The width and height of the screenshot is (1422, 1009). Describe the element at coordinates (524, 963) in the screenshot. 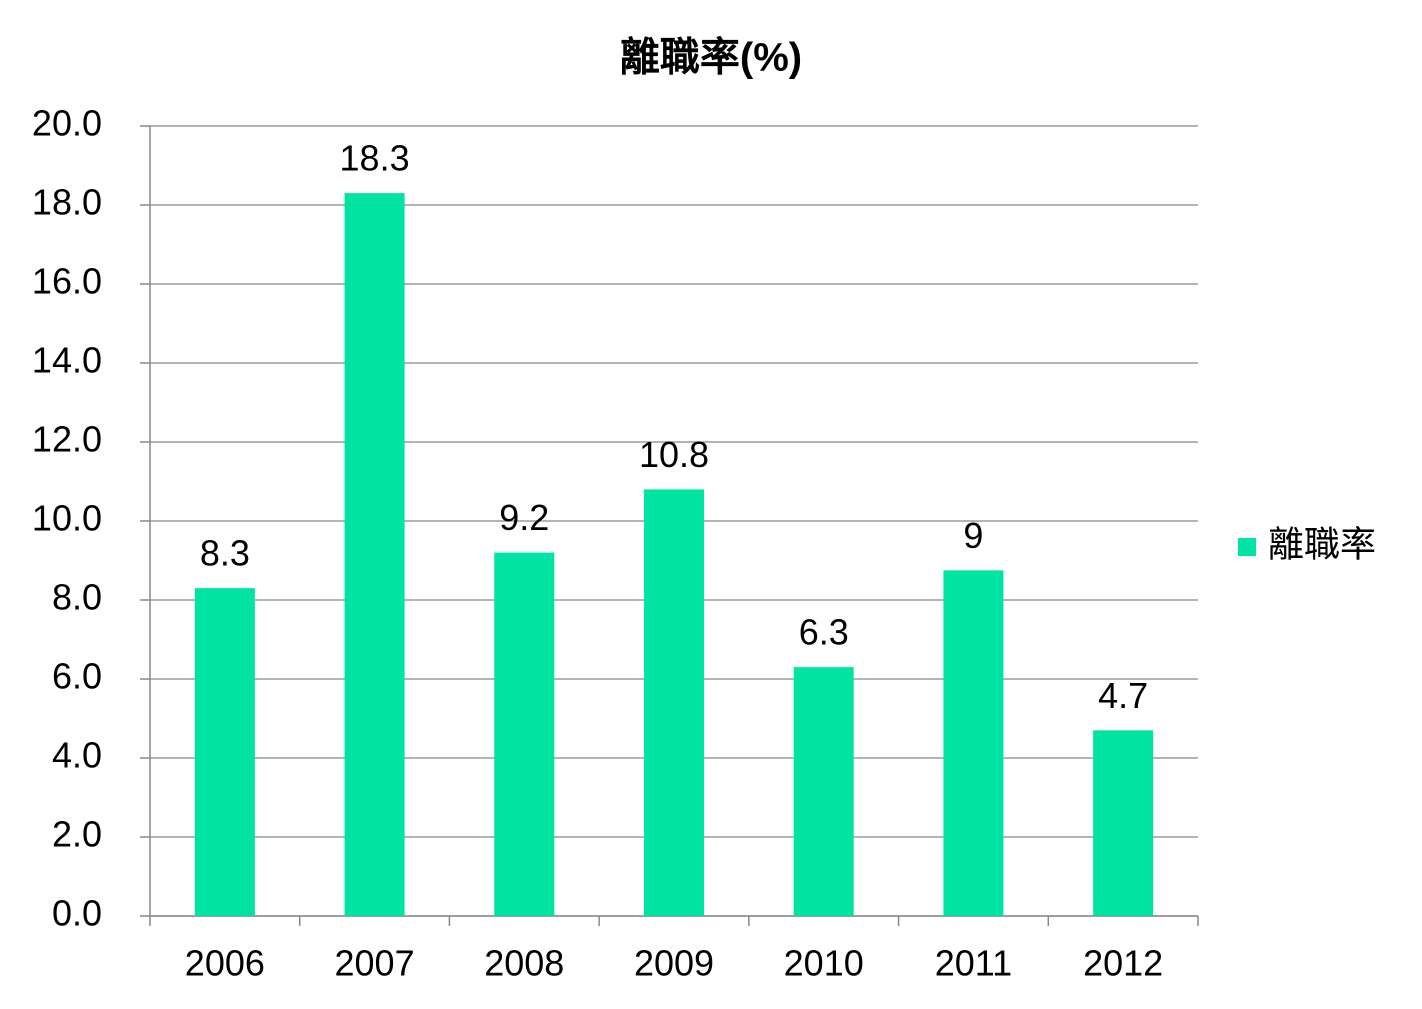

I see `x-tick-label: 2008` at that location.